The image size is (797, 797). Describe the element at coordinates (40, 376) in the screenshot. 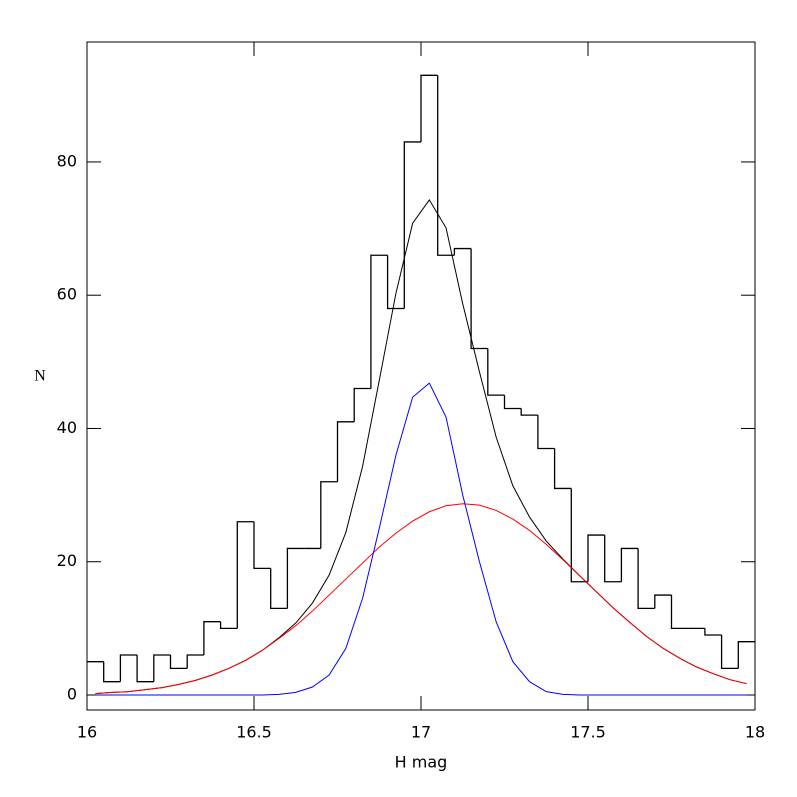

I see `y-axis-label: N` at that location.